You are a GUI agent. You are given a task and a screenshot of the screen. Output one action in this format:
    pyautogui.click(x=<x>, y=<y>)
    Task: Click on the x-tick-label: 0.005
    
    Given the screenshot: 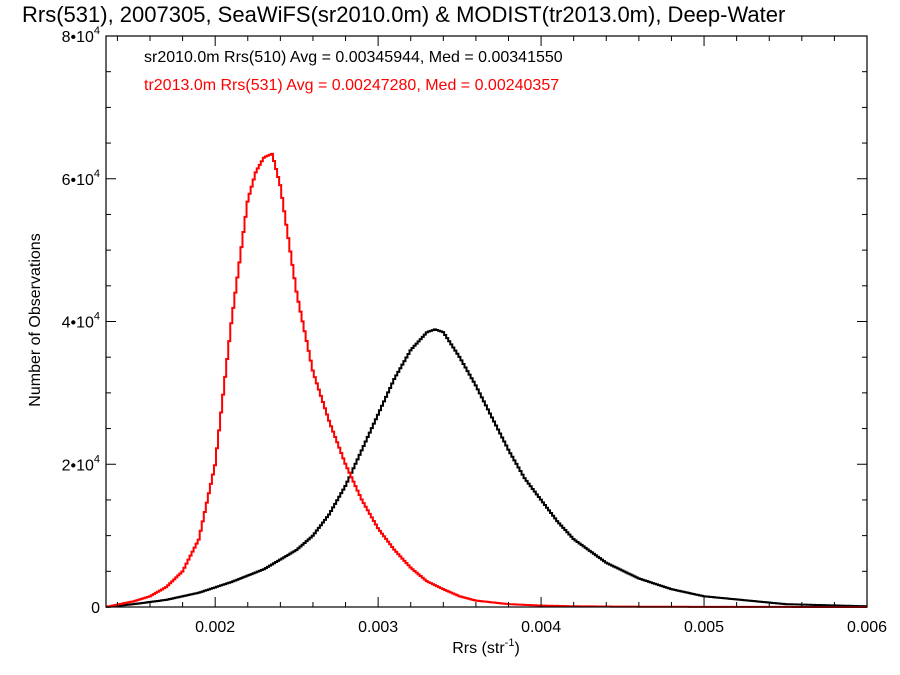 What is the action you would take?
    pyautogui.click(x=704, y=627)
    